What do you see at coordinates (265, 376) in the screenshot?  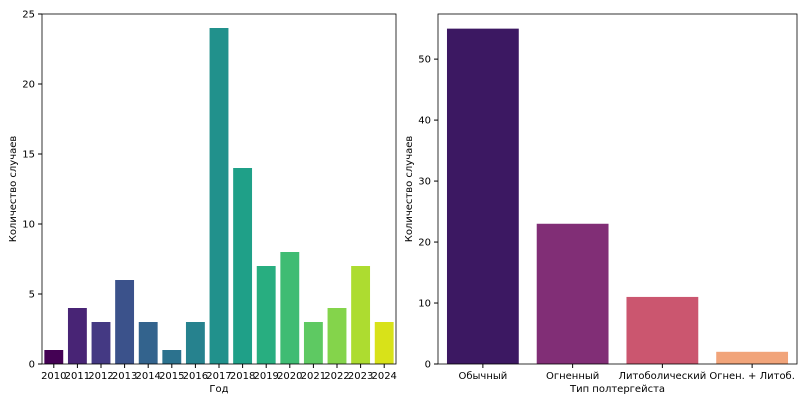 I see `x-tick-label: 2019` at bounding box center [265, 376].